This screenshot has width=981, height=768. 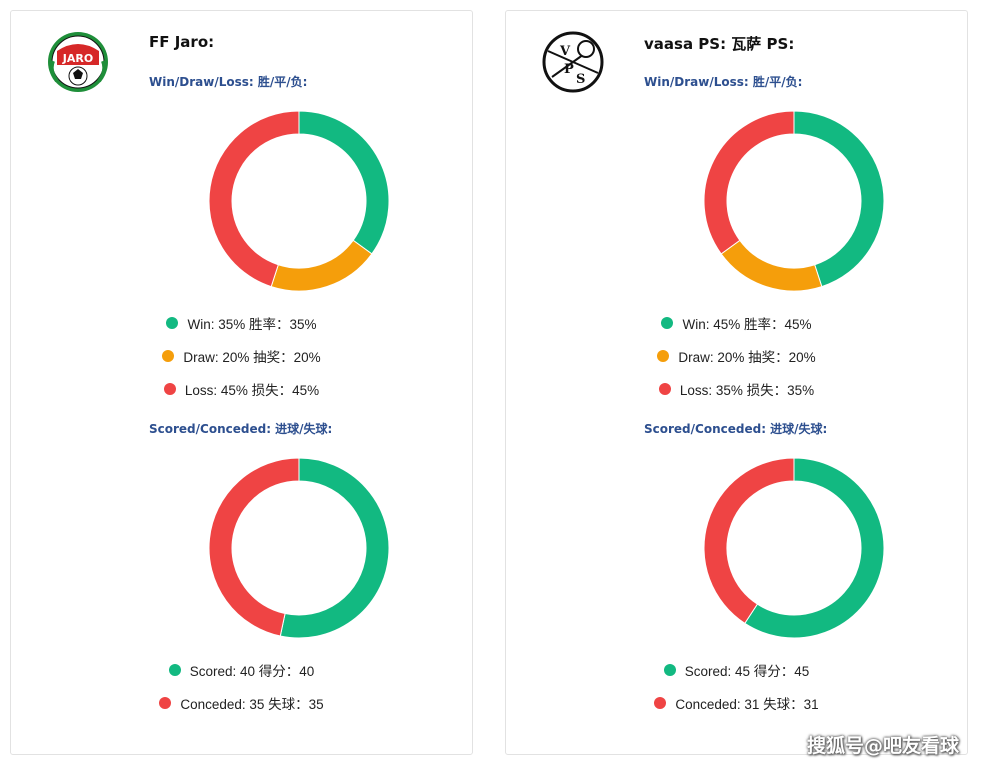 What do you see at coordinates (747, 390) in the screenshot?
I see `legend-text-loss: Loss: 35% 损失：35%` at bounding box center [747, 390].